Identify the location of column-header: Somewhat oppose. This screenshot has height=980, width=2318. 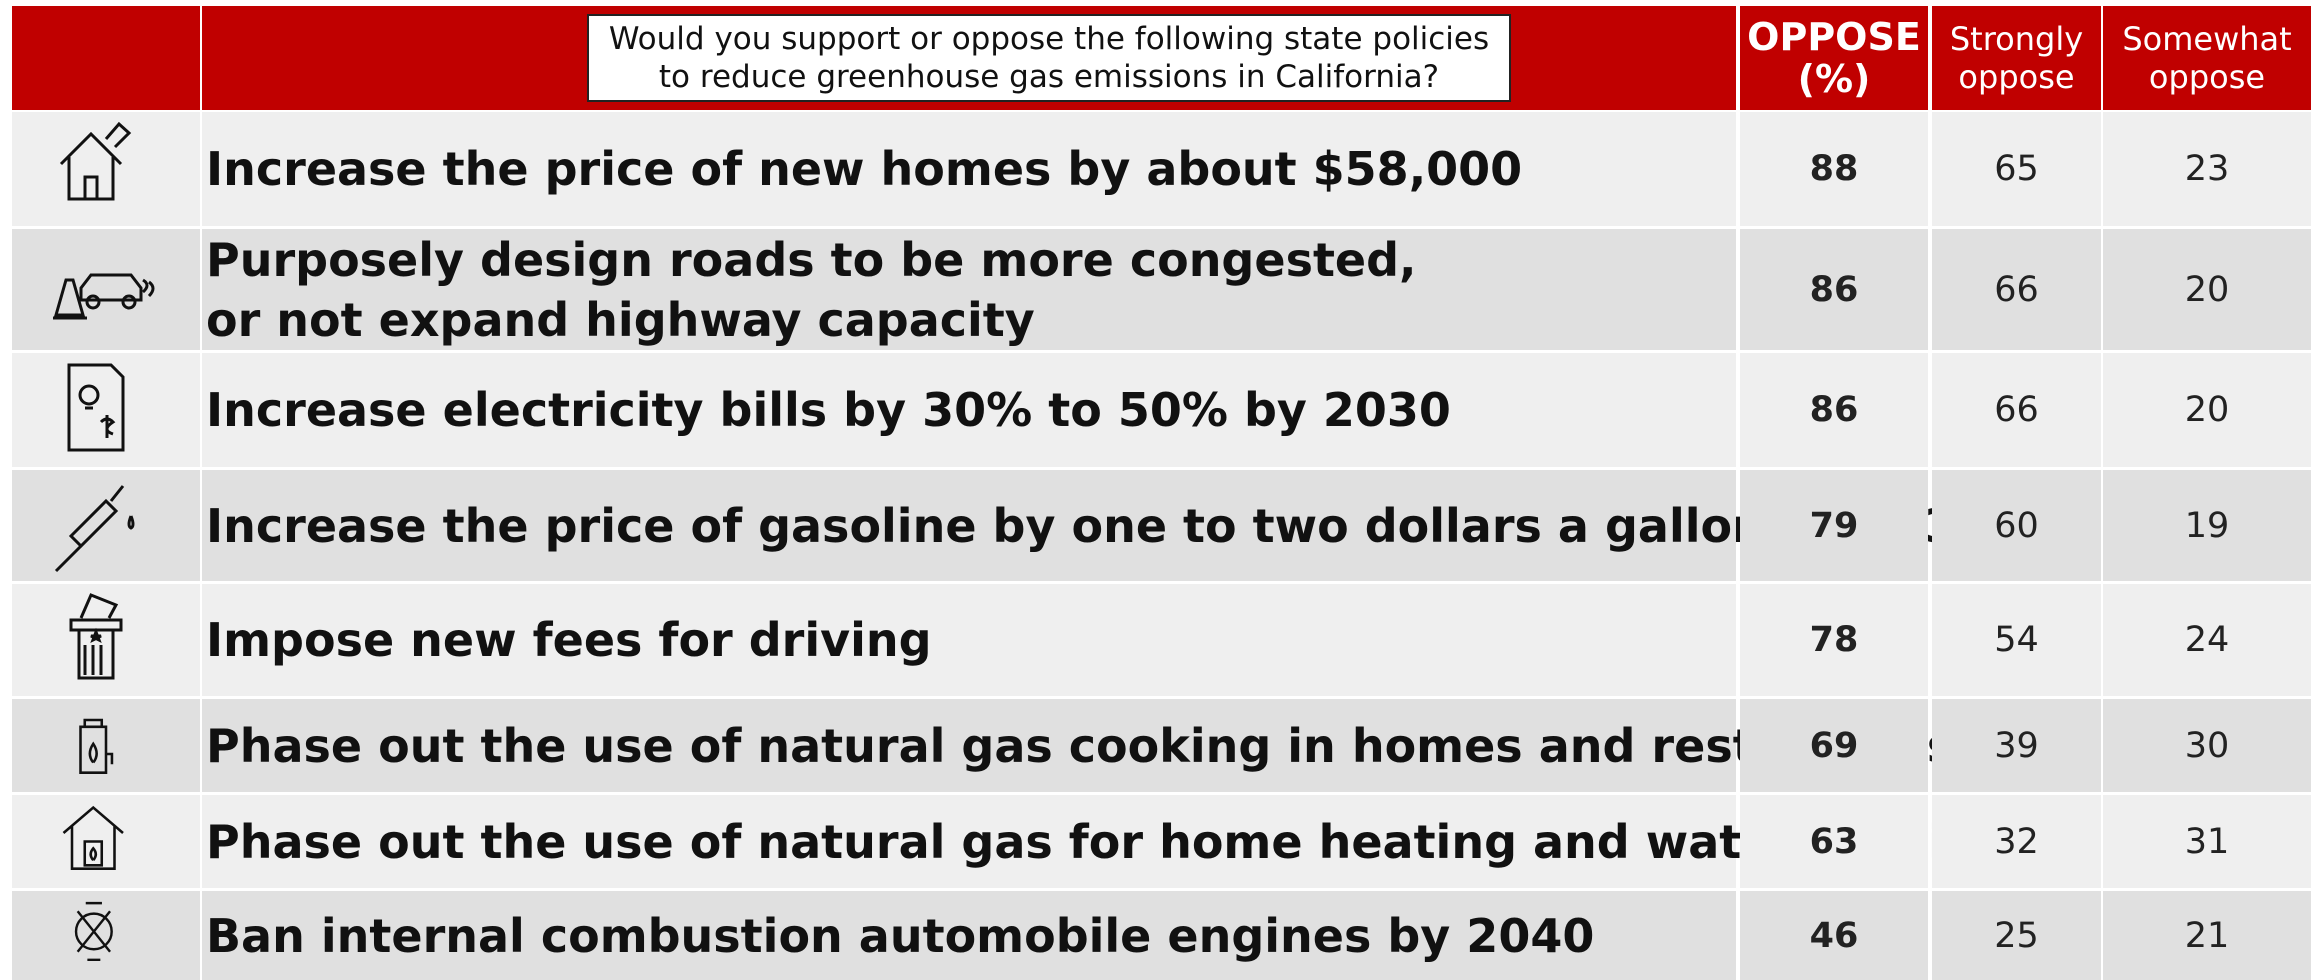
(2207, 58).